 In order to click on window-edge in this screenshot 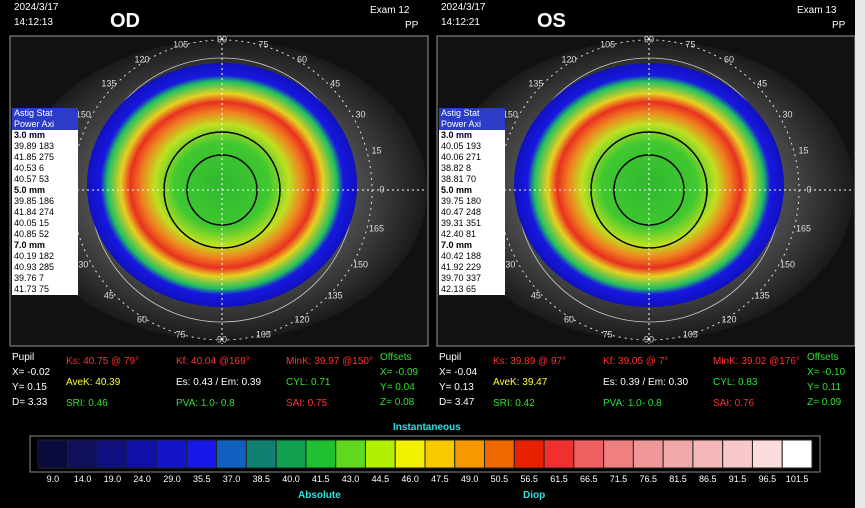, I will do `click(860, 254)`.